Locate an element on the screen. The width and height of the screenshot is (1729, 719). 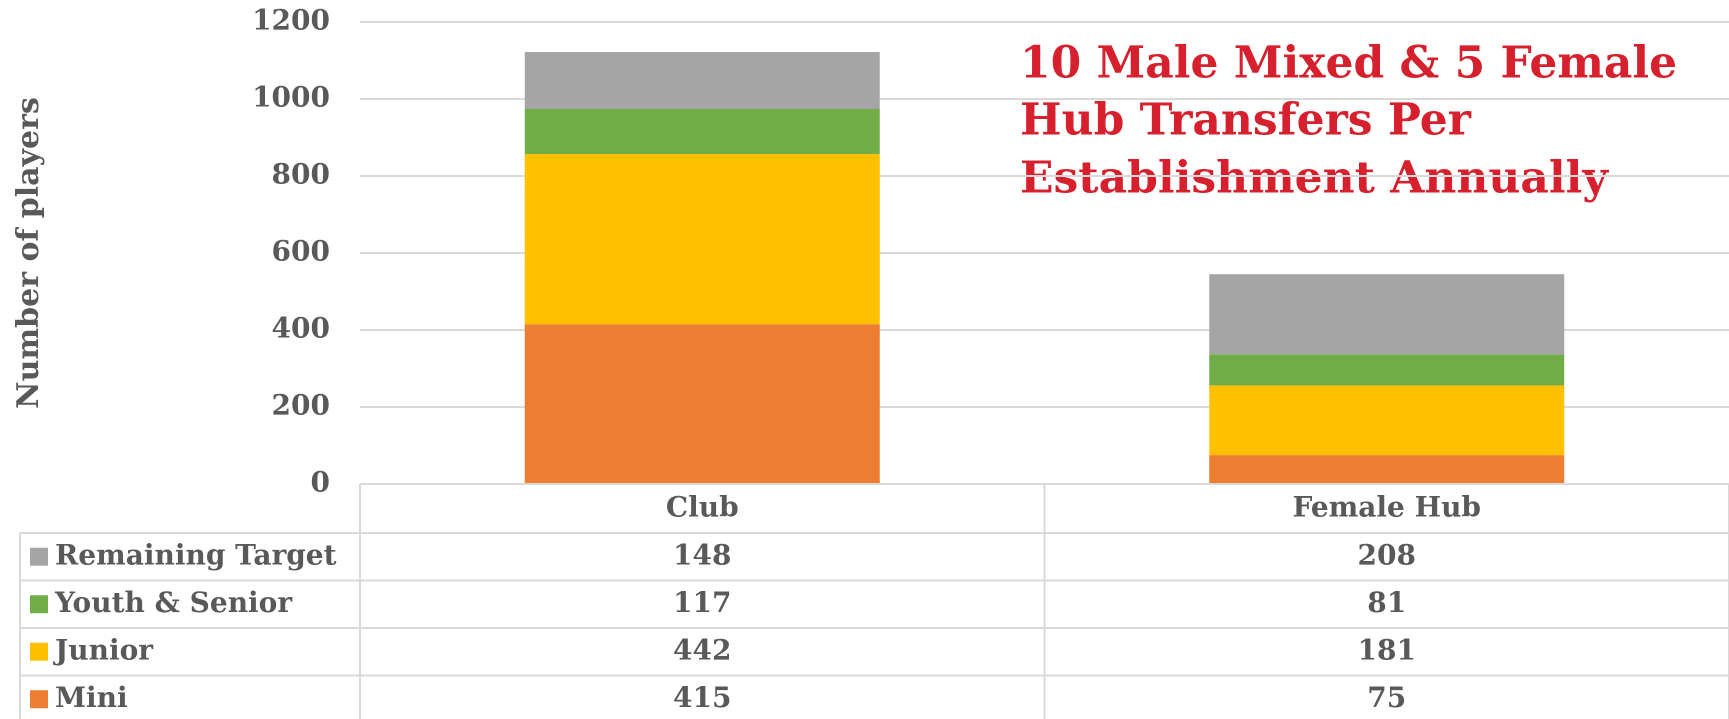
legend-label: Mini is located at coordinates (91, 697).